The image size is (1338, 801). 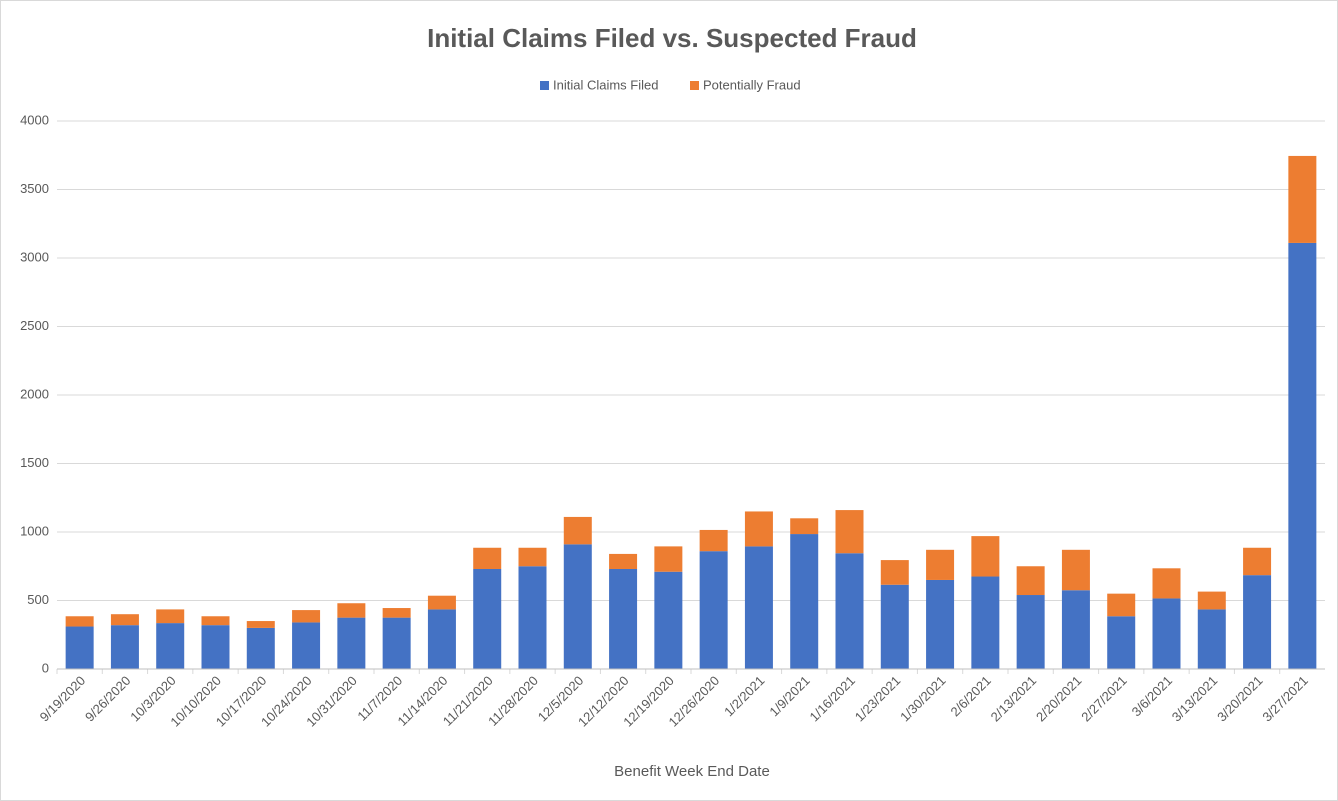 I want to click on y-tick-label: 2500, so click(x=34, y=325).